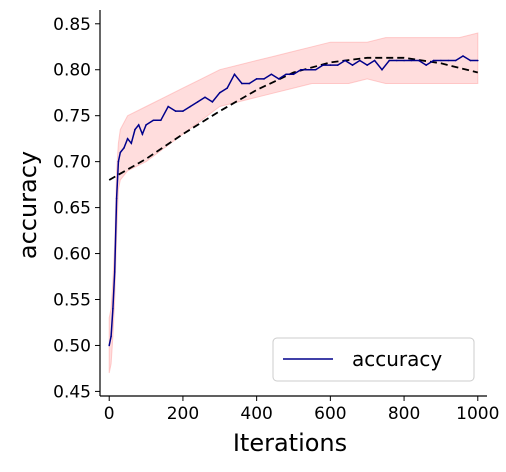  I want to click on x-axis-title: Iterations, so click(290, 443).